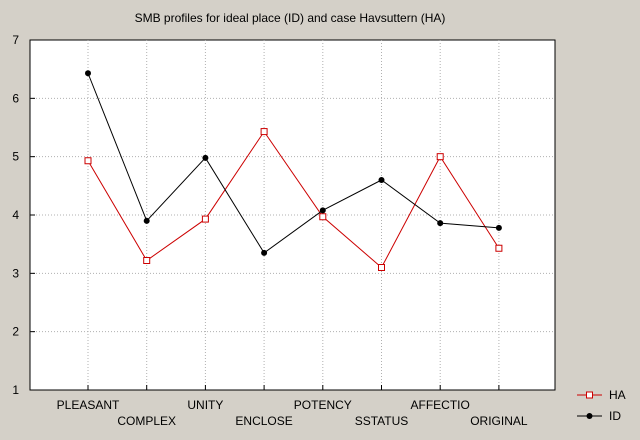 This screenshot has height=440, width=640. What do you see at coordinates (15, 157) in the screenshot?
I see `y-tick-label: 5` at bounding box center [15, 157].